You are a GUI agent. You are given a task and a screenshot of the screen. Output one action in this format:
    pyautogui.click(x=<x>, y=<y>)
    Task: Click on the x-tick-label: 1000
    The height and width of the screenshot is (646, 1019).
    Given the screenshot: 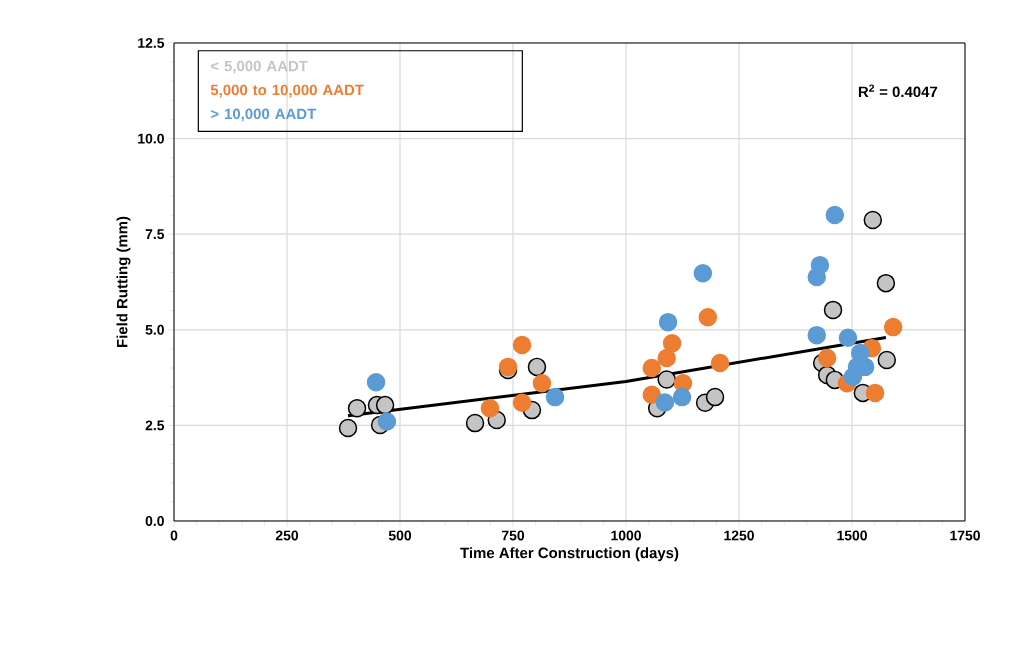 What is the action you would take?
    pyautogui.click(x=626, y=535)
    